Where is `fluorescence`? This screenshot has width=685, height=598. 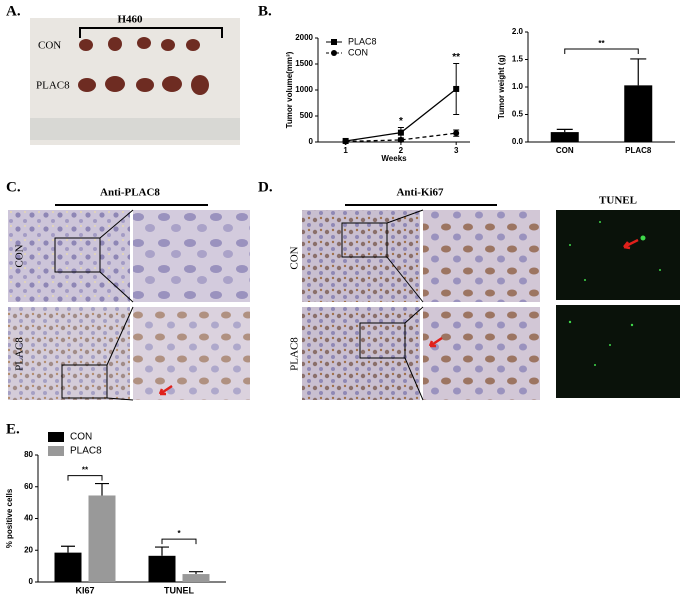 fluorescence is located at coordinates (614, 293).